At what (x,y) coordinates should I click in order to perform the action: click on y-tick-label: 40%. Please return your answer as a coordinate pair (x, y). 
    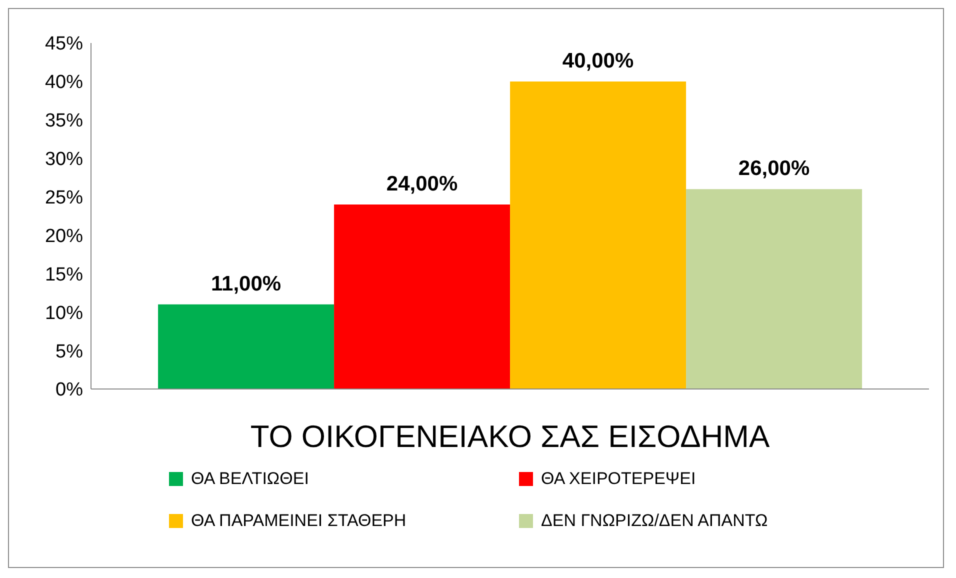
    Looking at the image, I should click on (64, 83).